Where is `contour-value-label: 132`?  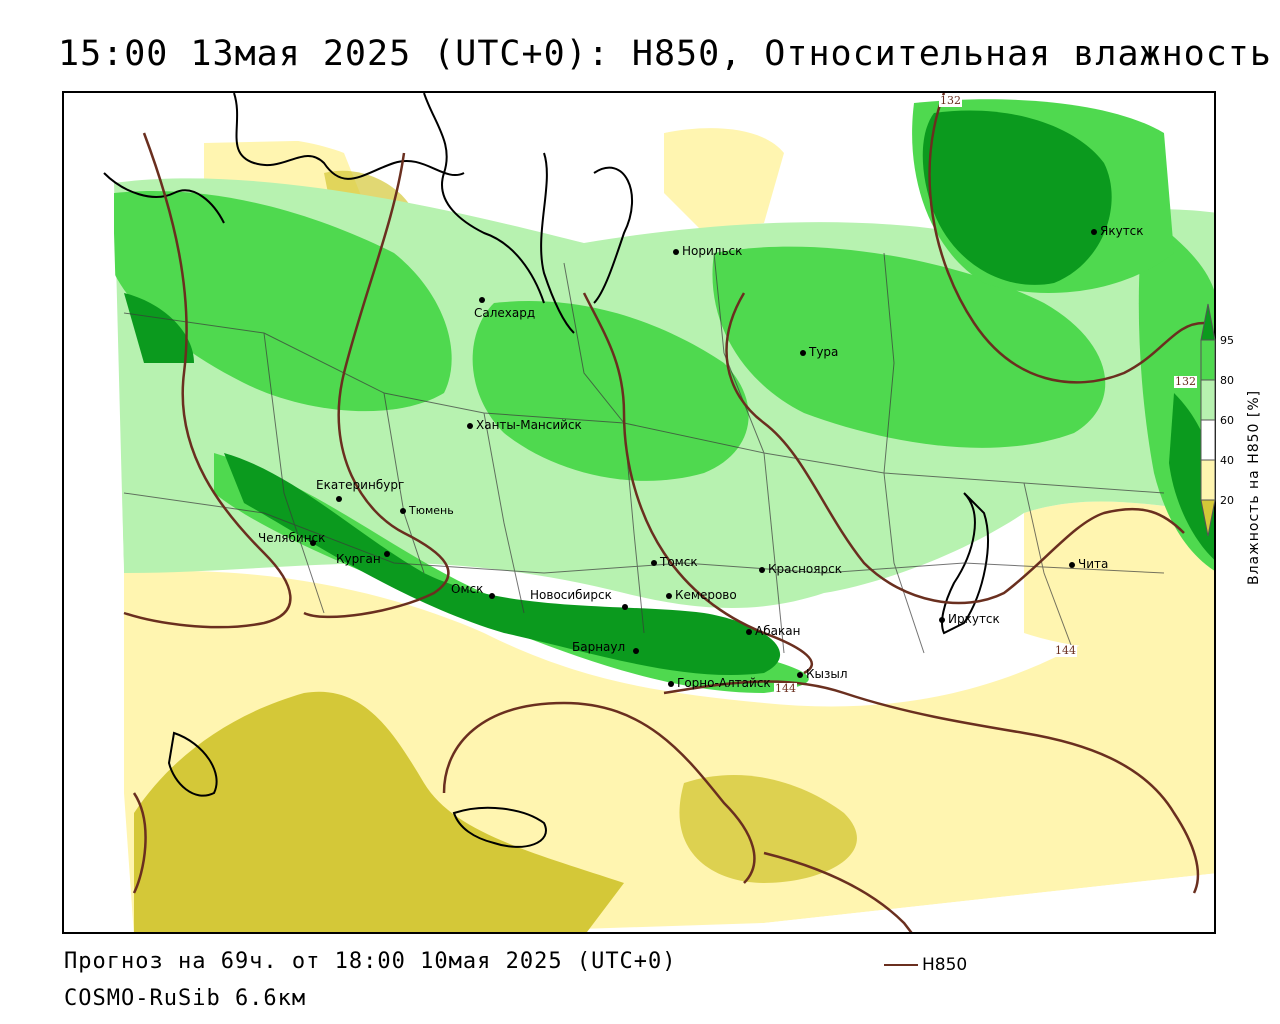 contour-value-label: 132 is located at coordinates (950, 100).